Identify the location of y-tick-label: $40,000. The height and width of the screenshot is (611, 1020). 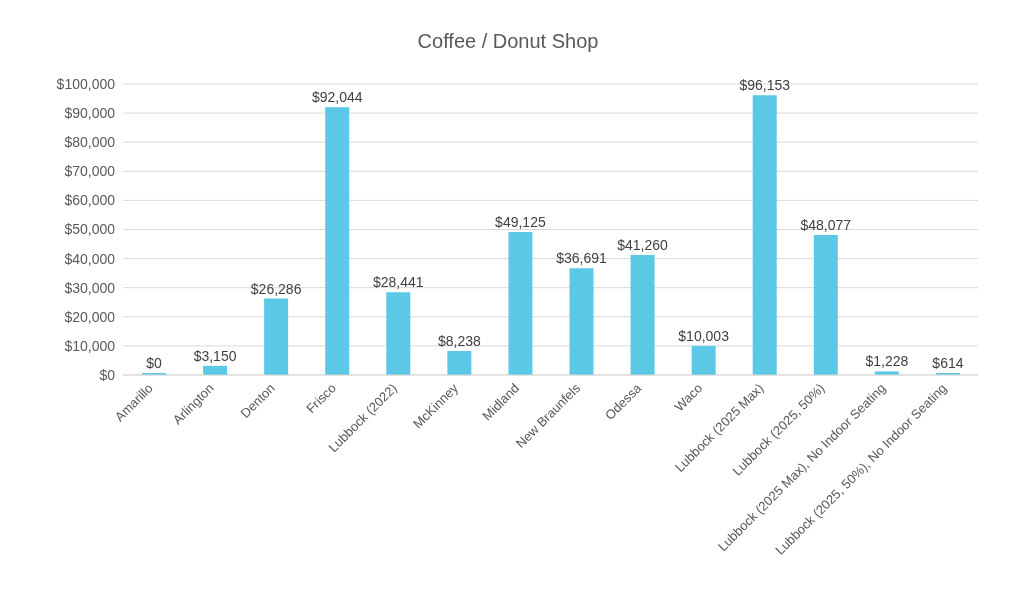
(90, 258).